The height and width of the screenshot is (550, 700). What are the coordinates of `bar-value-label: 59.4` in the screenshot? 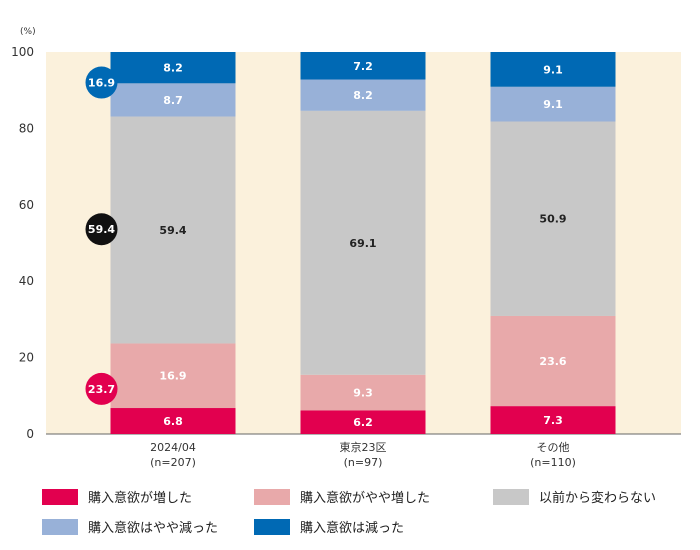 It's located at (172, 230).